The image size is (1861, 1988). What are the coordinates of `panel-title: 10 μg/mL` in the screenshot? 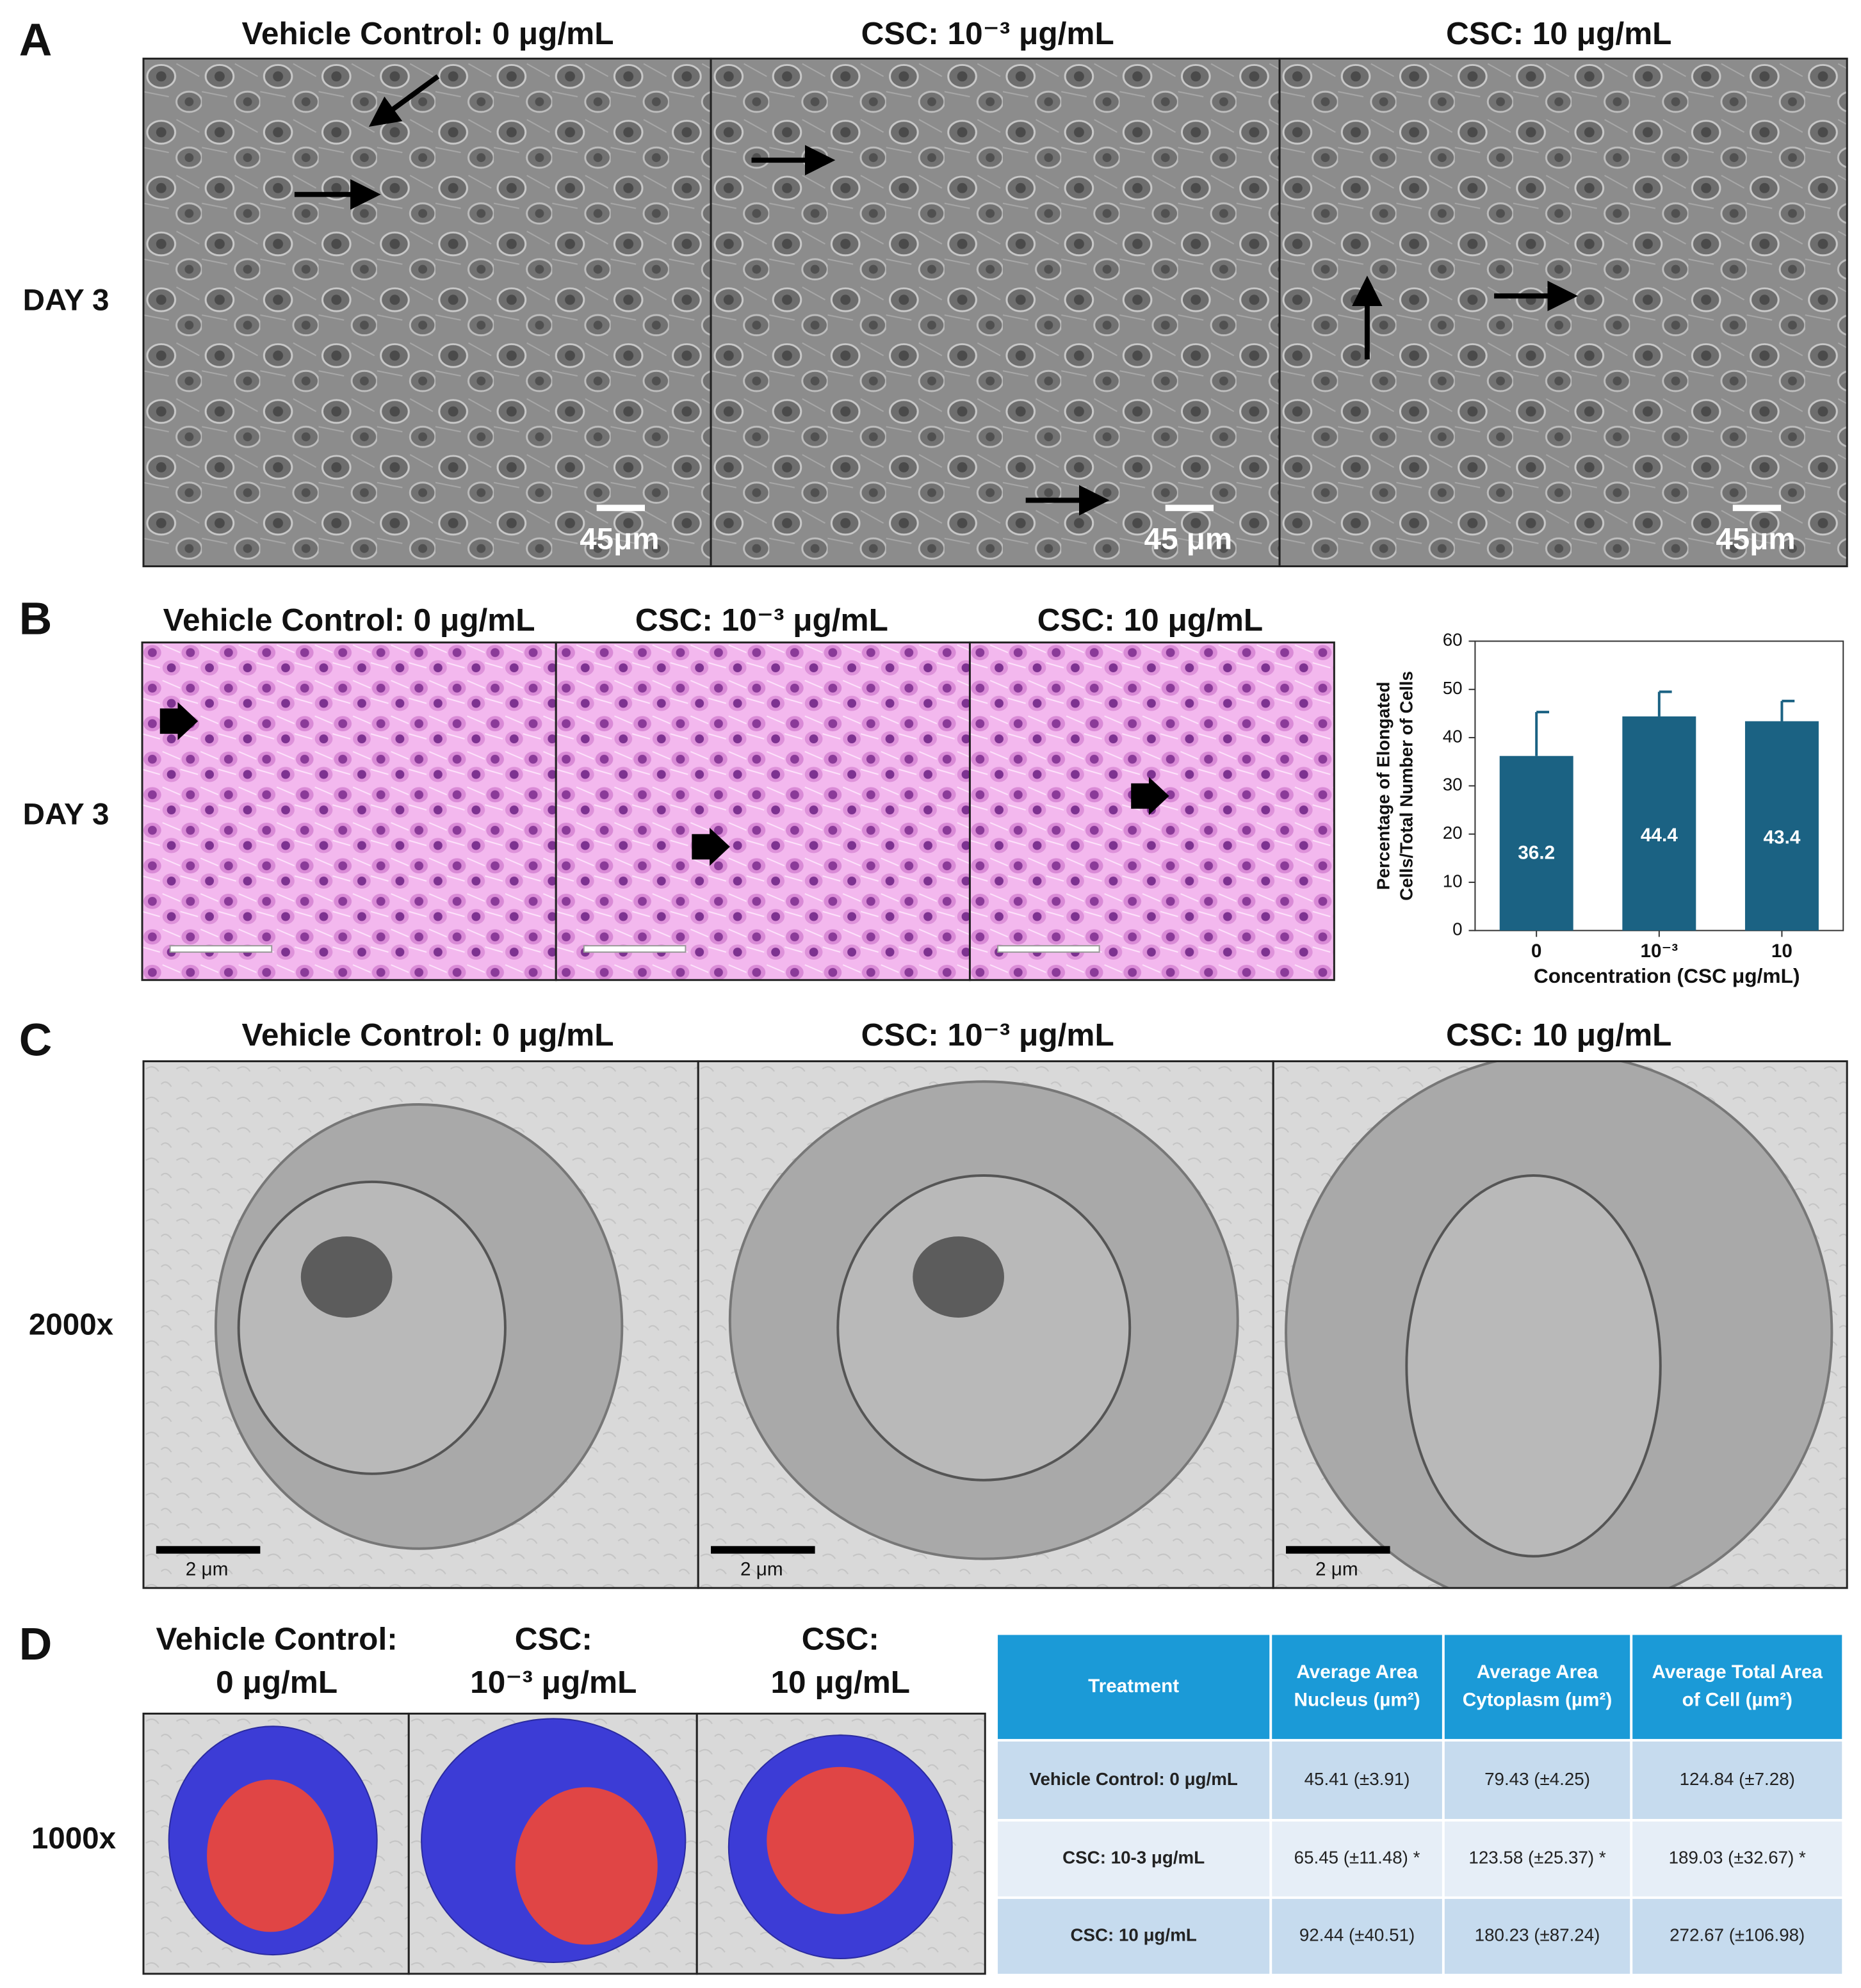 It's located at (840, 1682).